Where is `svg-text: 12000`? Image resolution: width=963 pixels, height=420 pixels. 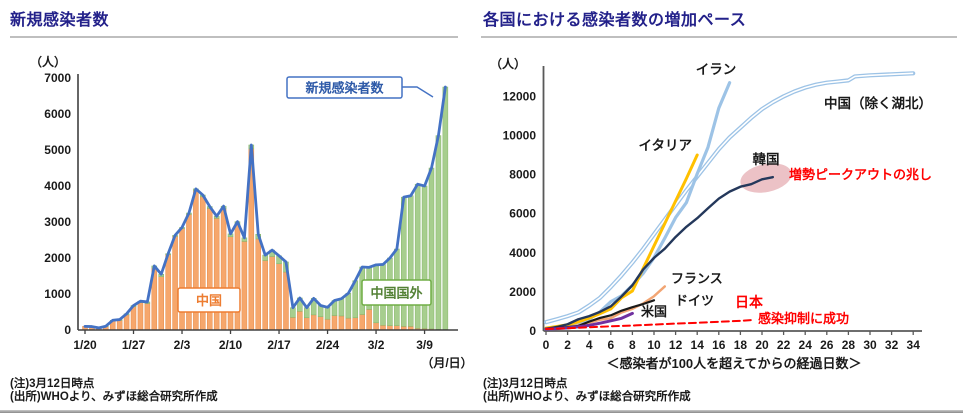 svg-text: 12000 is located at coordinates (520, 96).